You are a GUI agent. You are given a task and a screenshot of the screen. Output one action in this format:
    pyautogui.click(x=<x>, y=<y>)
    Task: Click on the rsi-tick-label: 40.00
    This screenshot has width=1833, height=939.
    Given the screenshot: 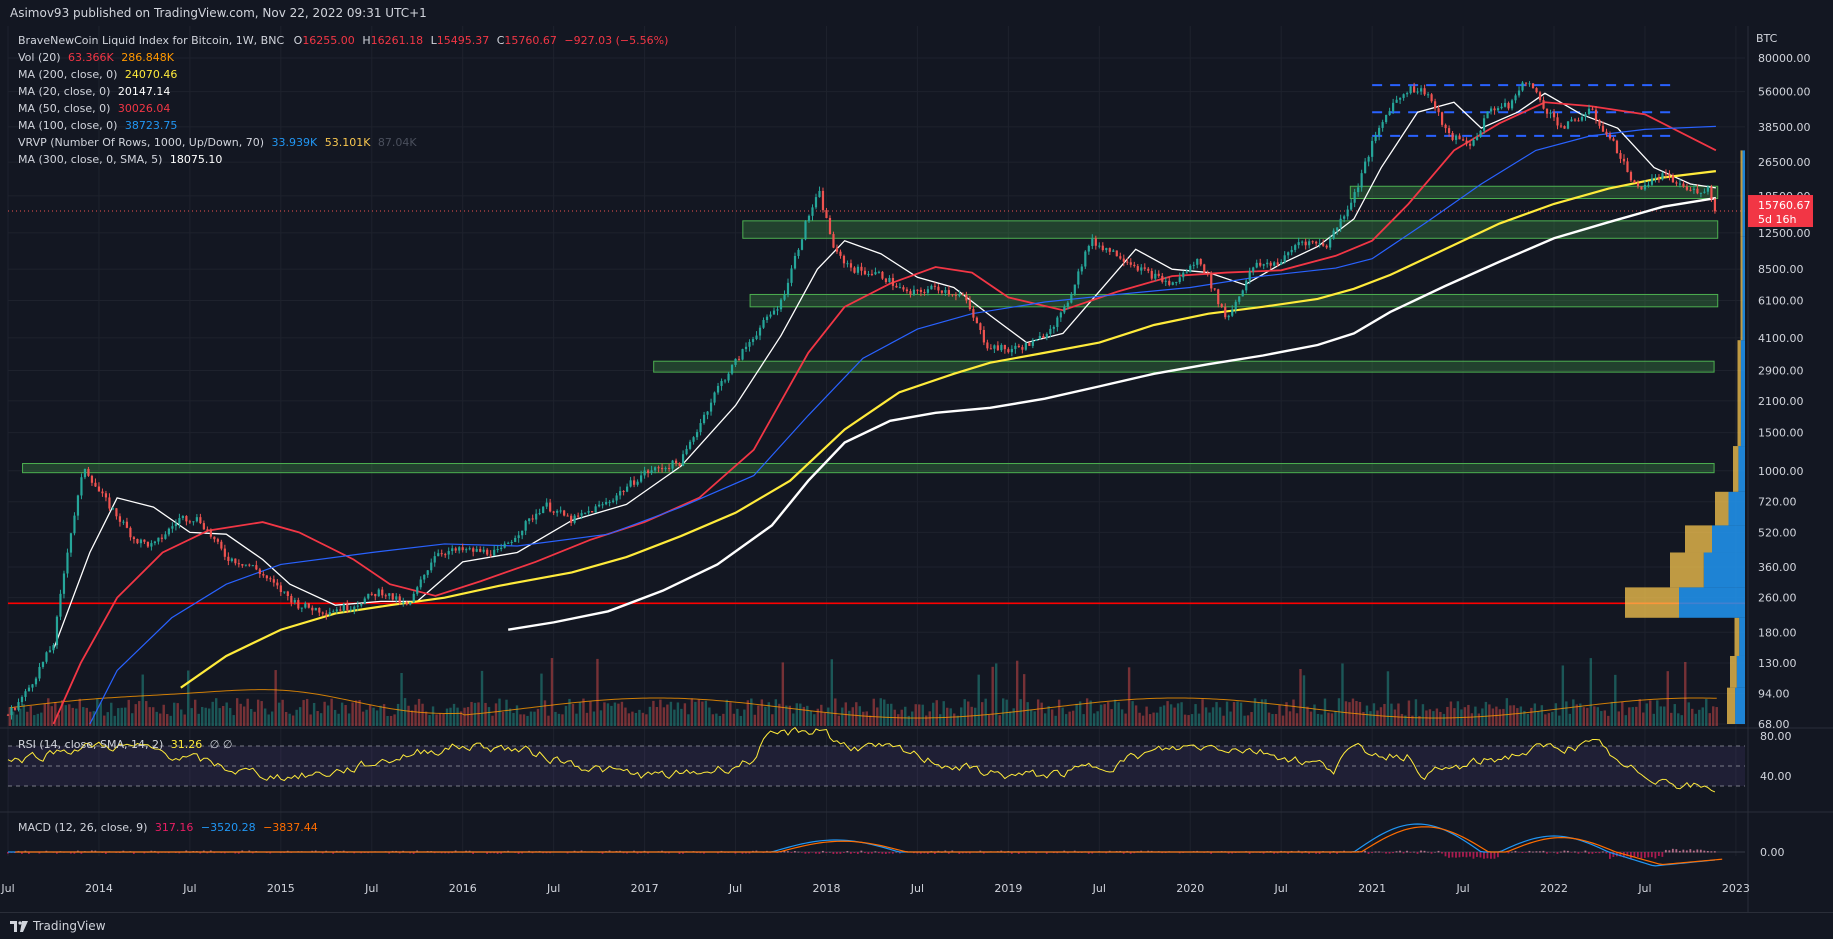 What is the action you would take?
    pyautogui.click(x=1776, y=776)
    